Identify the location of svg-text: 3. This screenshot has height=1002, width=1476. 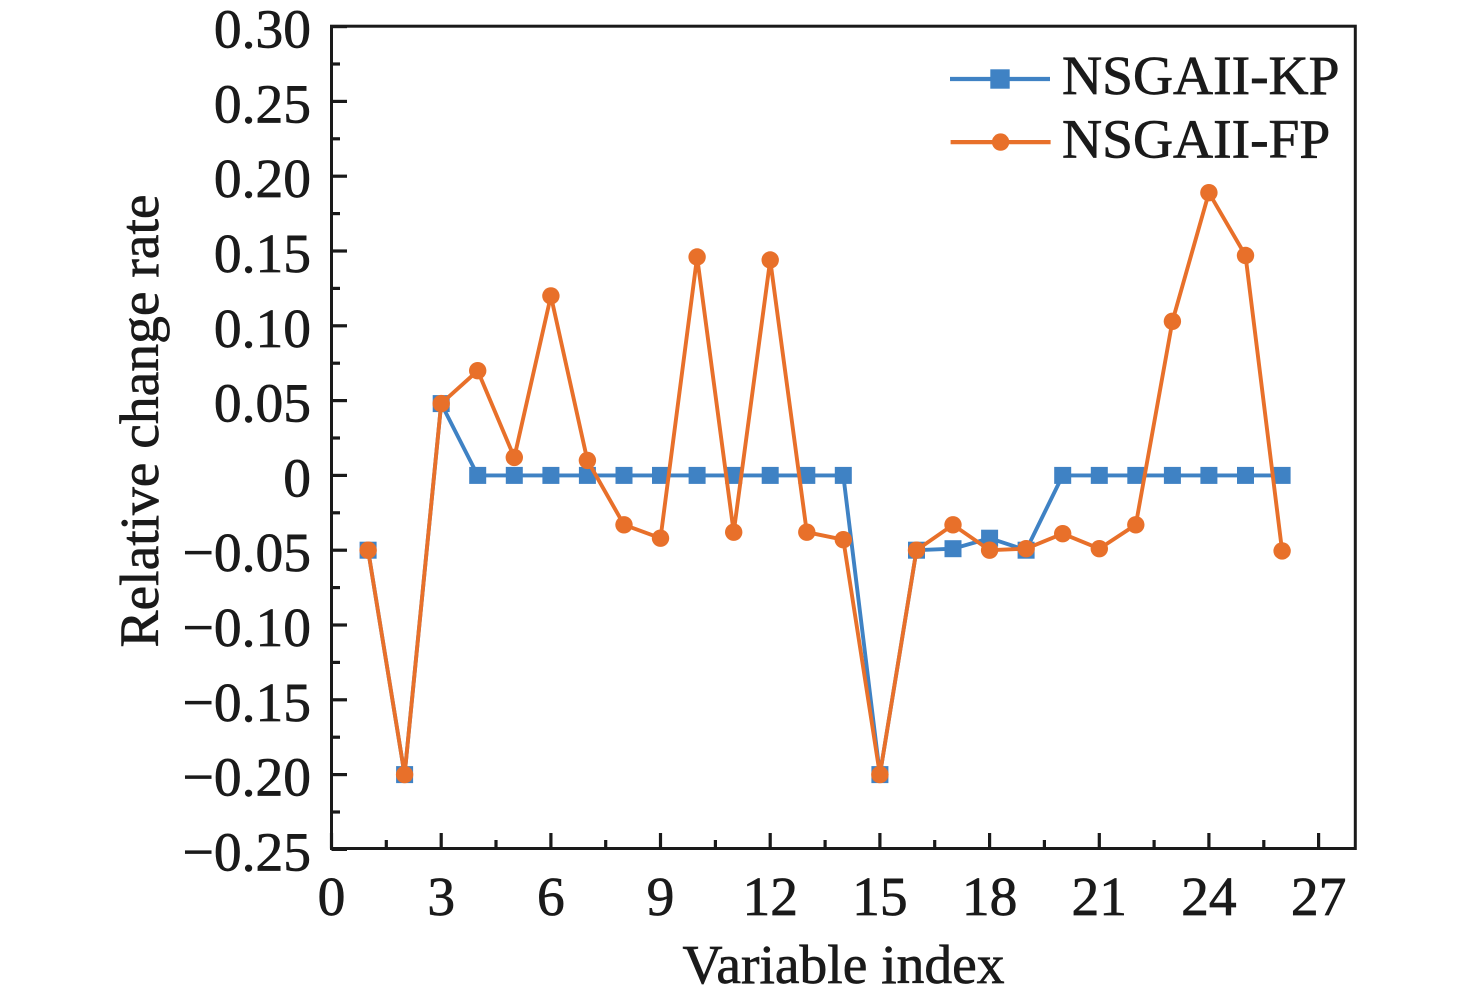
(441, 897).